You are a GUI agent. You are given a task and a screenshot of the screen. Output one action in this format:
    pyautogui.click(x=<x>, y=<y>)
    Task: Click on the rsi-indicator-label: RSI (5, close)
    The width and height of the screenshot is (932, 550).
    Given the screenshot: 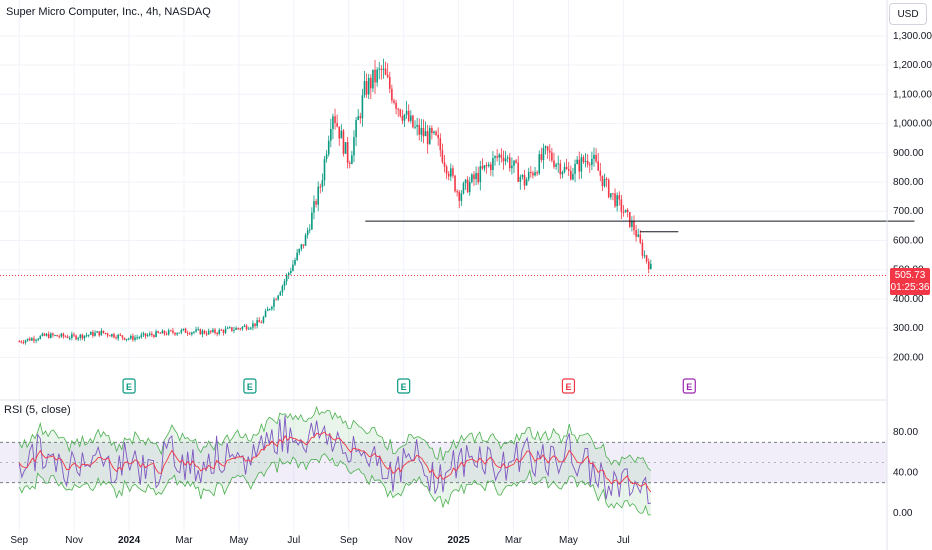 What is the action you would take?
    pyautogui.click(x=37, y=410)
    